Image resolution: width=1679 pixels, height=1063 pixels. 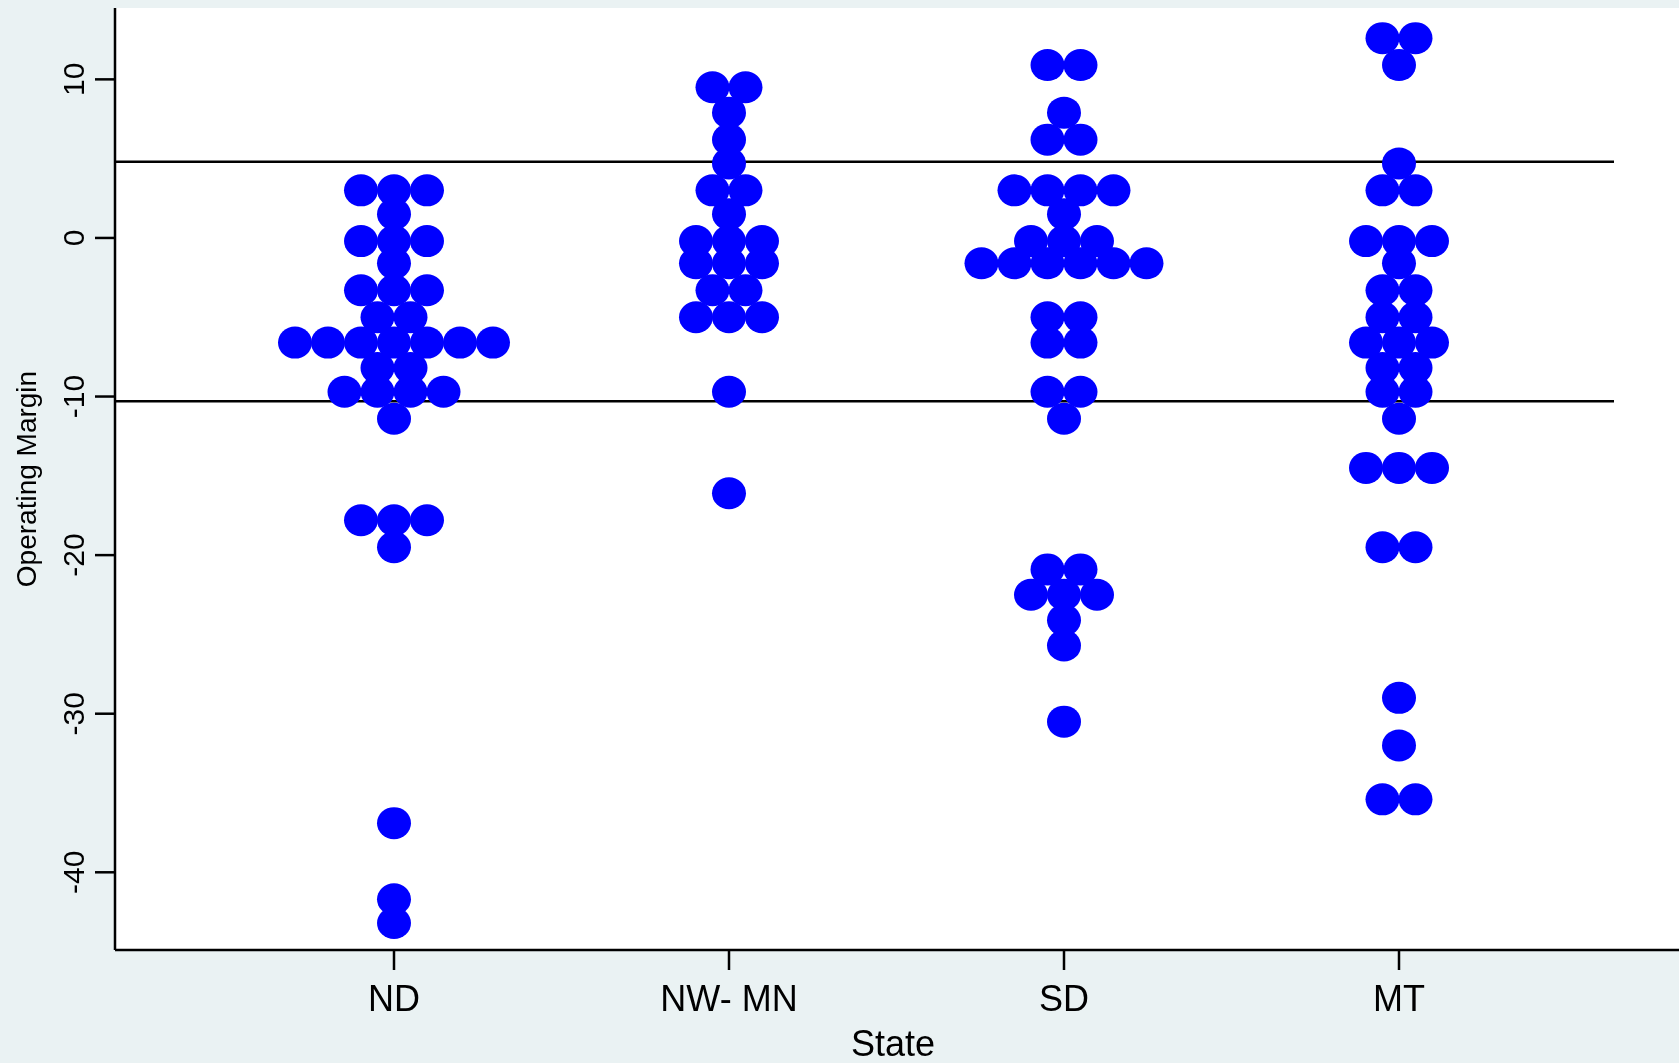 I want to click on x-tick-label: SD, so click(x=1064, y=998).